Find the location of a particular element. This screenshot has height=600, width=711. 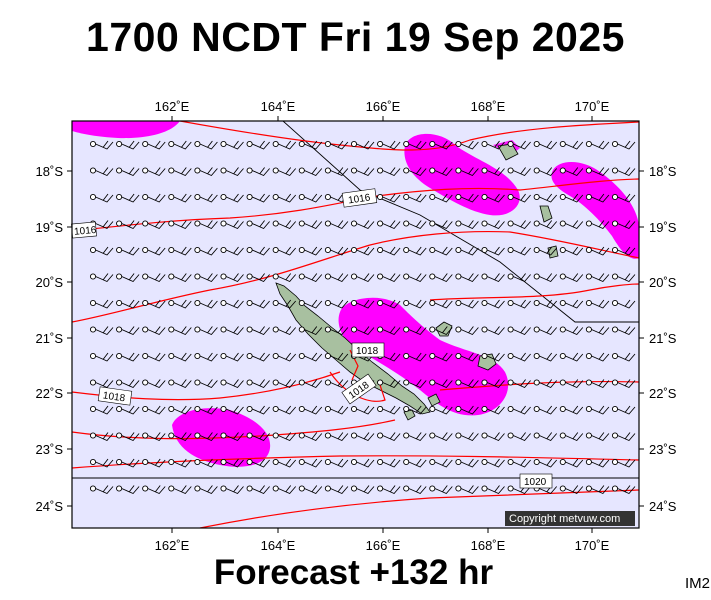

svg-text: 1020 is located at coordinates (535, 482).